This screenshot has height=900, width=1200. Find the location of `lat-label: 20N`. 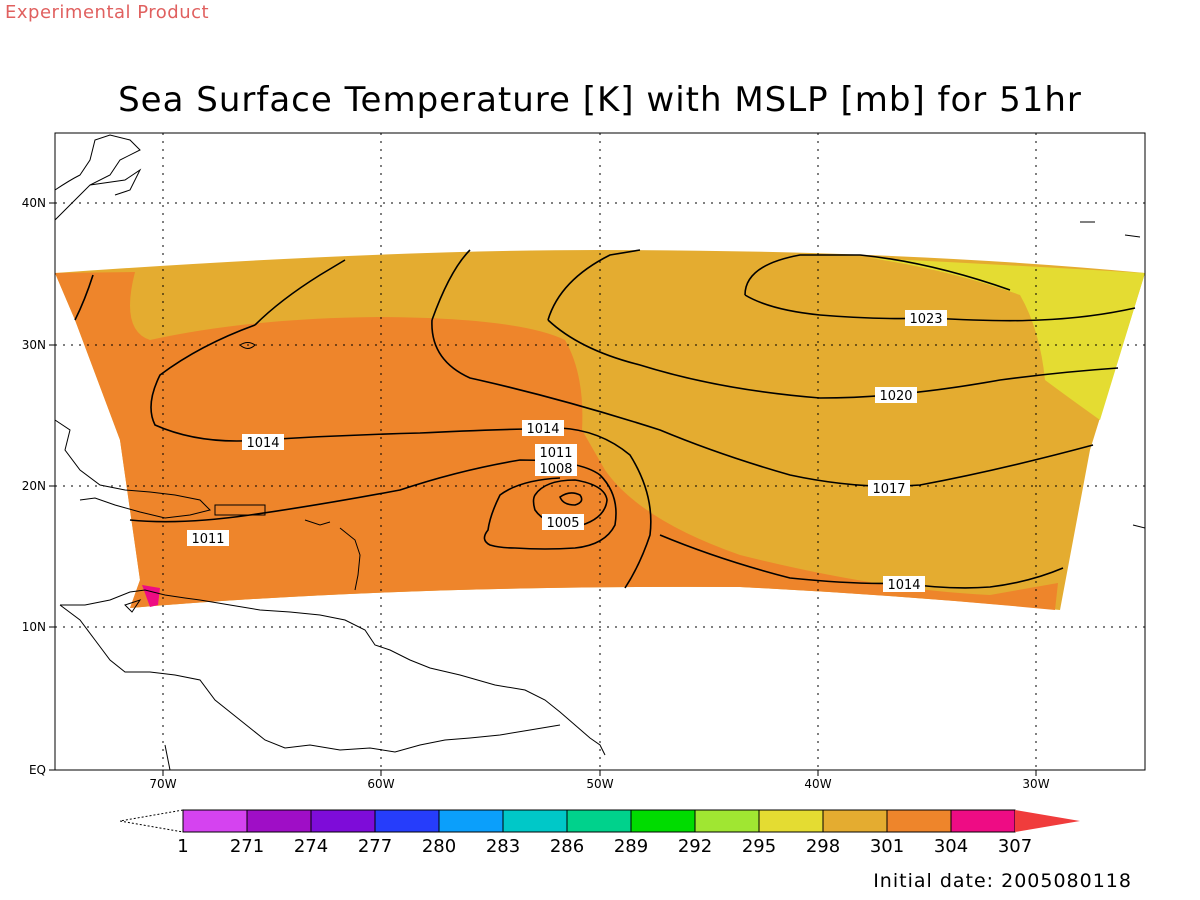

lat-label: 20N is located at coordinates (34, 486).